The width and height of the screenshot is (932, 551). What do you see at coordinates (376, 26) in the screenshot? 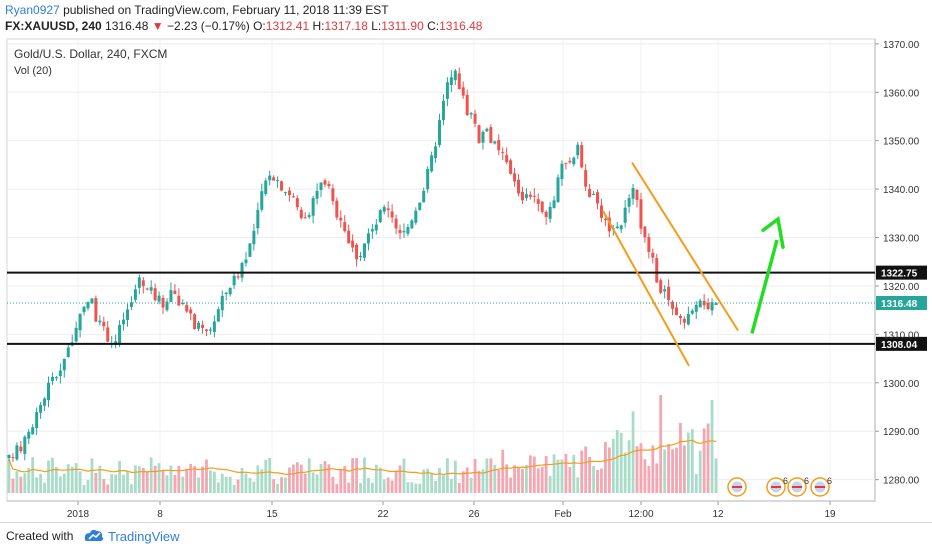
I see `low-label: L:` at bounding box center [376, 26].